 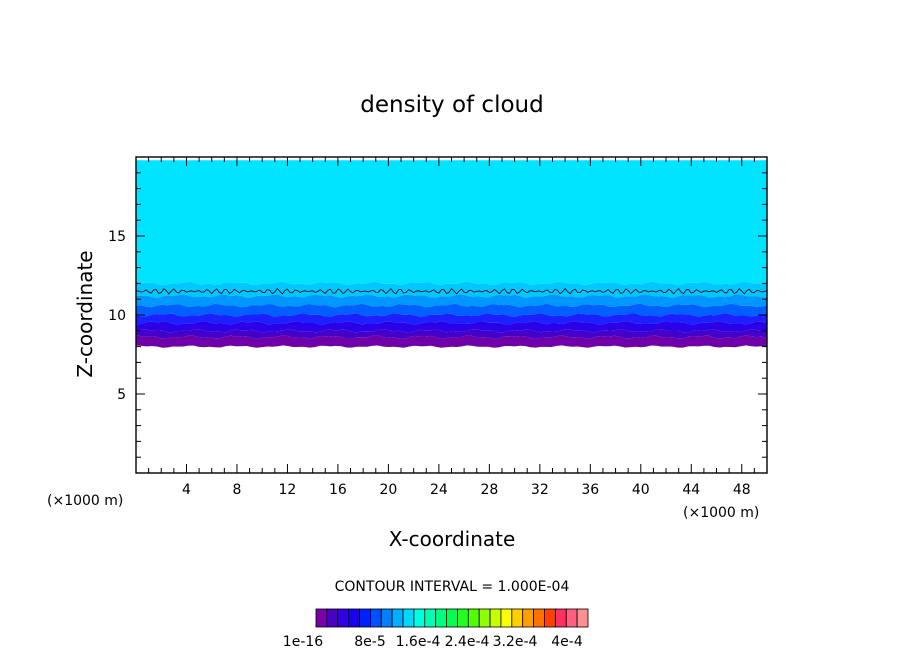 I want to click on chart-title: density of cloud, so click(x=451, y=105).